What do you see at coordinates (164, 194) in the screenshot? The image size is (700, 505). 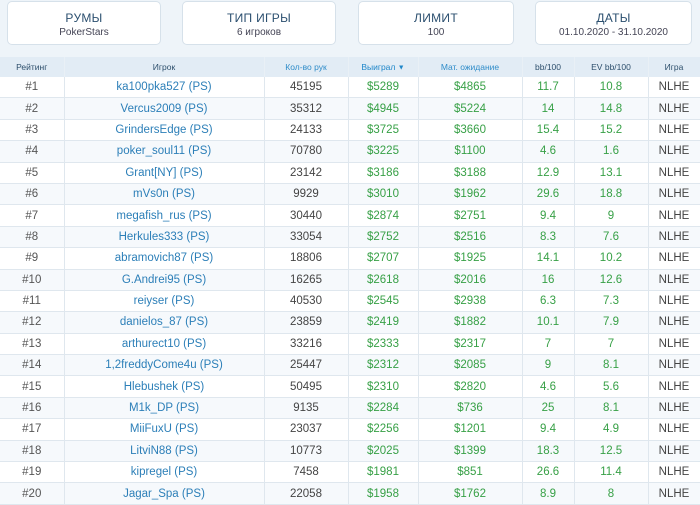 I see `cell-player: mVs0n (PS)` at bounding box center [164, 194].